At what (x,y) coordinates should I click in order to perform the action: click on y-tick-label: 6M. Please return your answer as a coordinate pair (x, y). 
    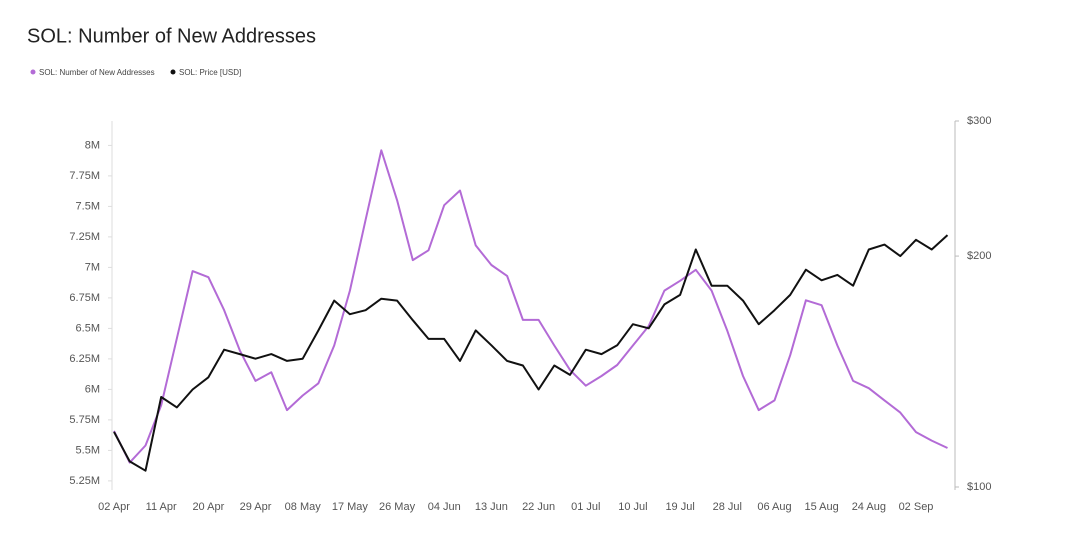
    Looking at the image, I should click on (92, 389).